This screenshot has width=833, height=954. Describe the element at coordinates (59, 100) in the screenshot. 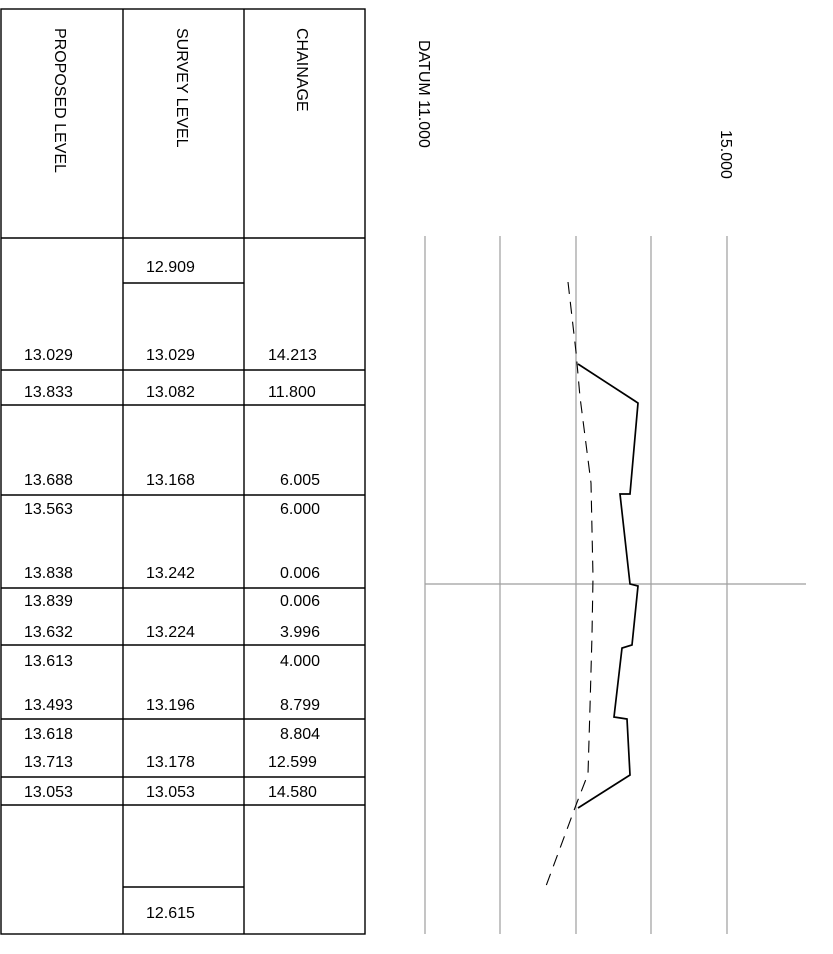

I see `header-proposed-level: PROPOSED LEVEL` at that location.